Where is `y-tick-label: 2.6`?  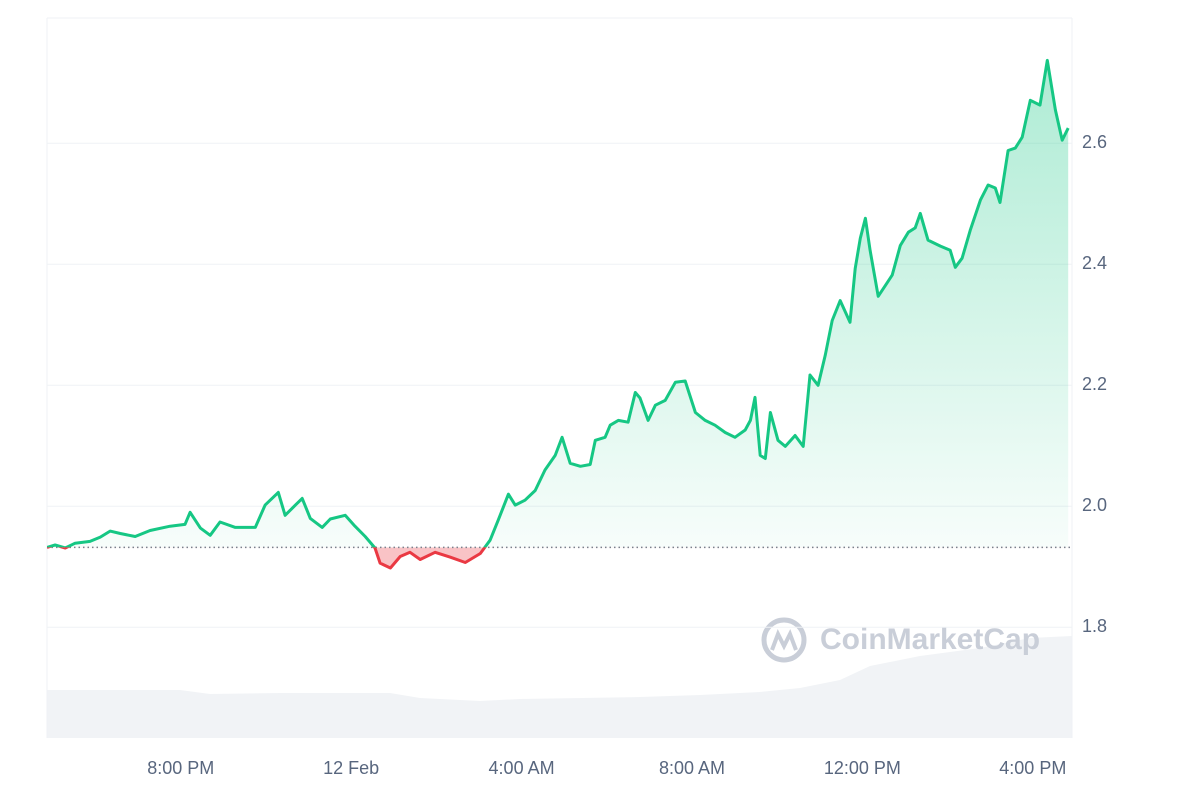
y-tick-label: 2.6 is located at coordinates (1094, 142).